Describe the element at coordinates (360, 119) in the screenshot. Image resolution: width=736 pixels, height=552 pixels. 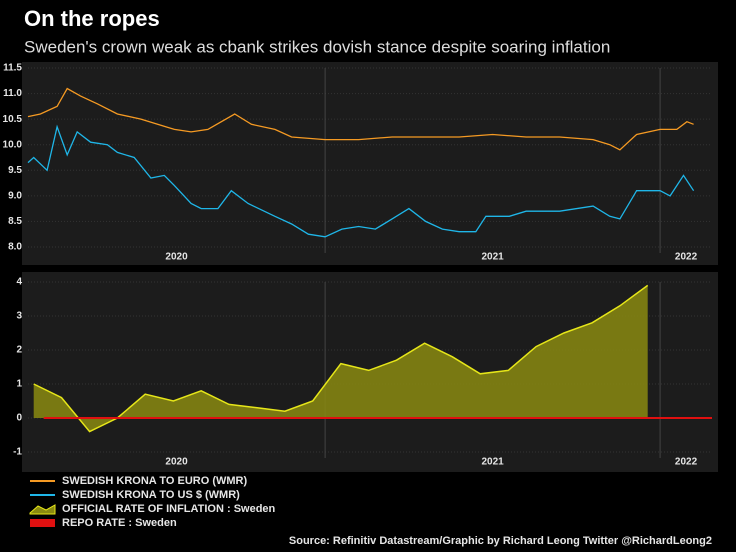
I see `line` at that location.